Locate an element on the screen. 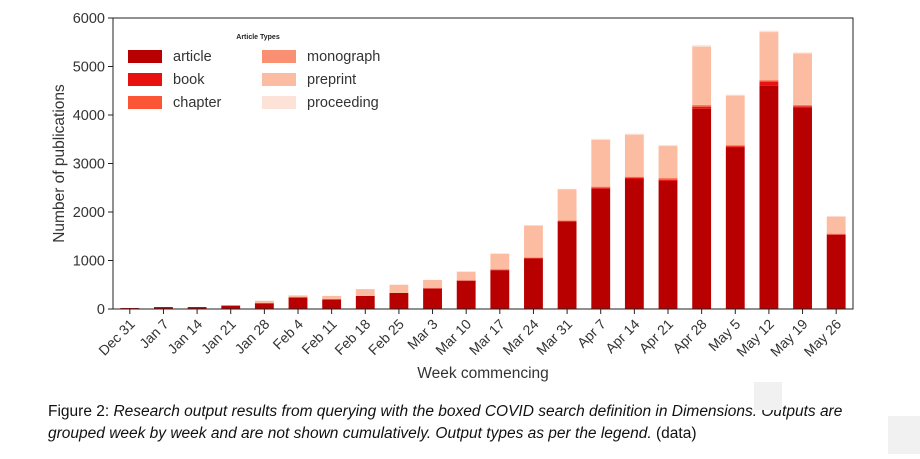 The image size is (920, 459). legend-swatch-preprint is located at coordinates (279, 79).